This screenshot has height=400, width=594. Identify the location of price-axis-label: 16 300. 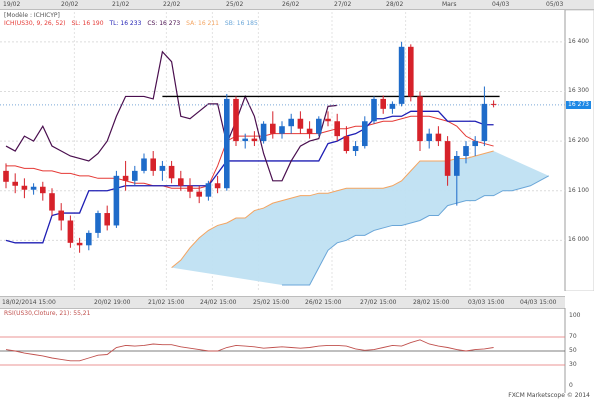
(578, 91).